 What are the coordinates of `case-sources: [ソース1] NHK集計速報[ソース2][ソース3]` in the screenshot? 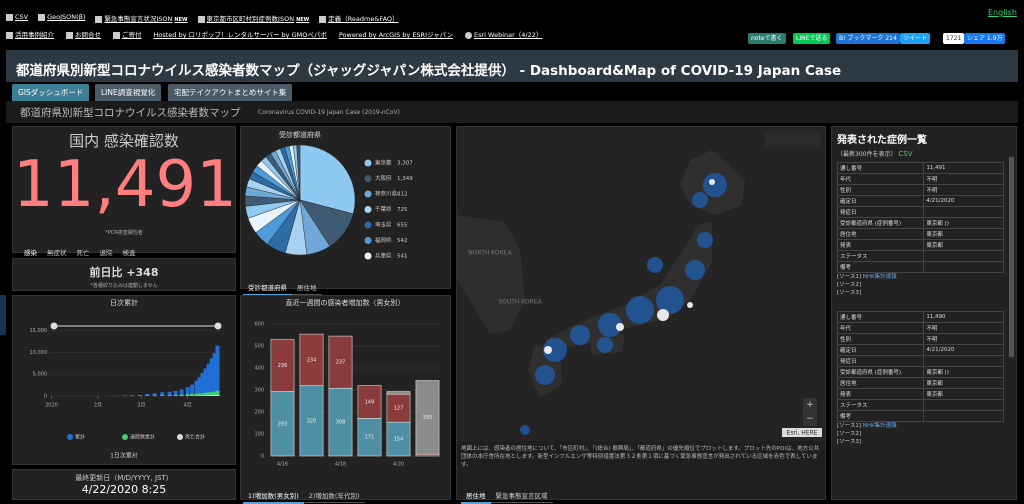 It's located at (920, 285).